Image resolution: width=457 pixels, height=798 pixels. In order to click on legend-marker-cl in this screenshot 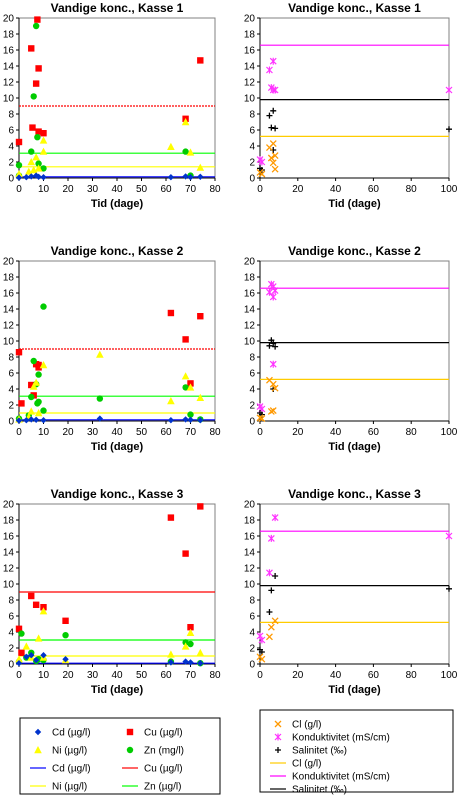, I will do `click(278, 724)`.